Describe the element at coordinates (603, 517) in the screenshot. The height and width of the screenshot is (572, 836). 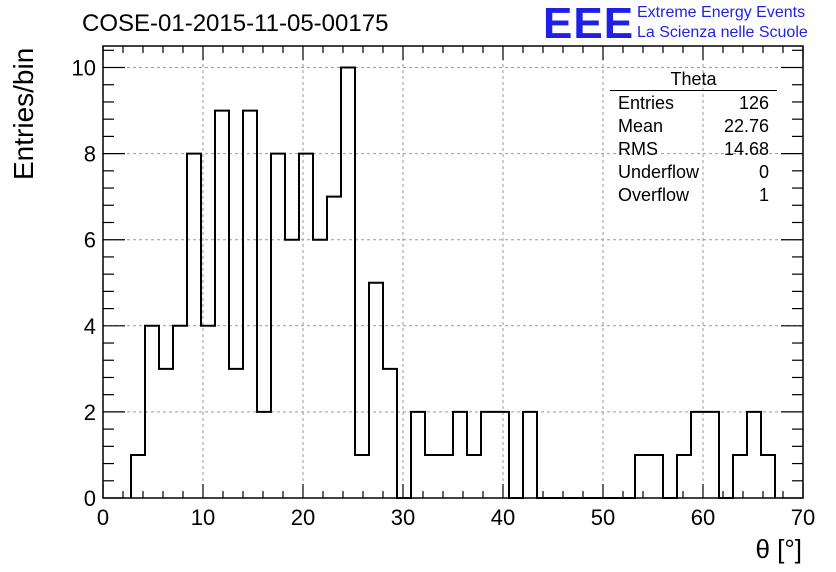
I see `x-tick-label: 50` at that location.